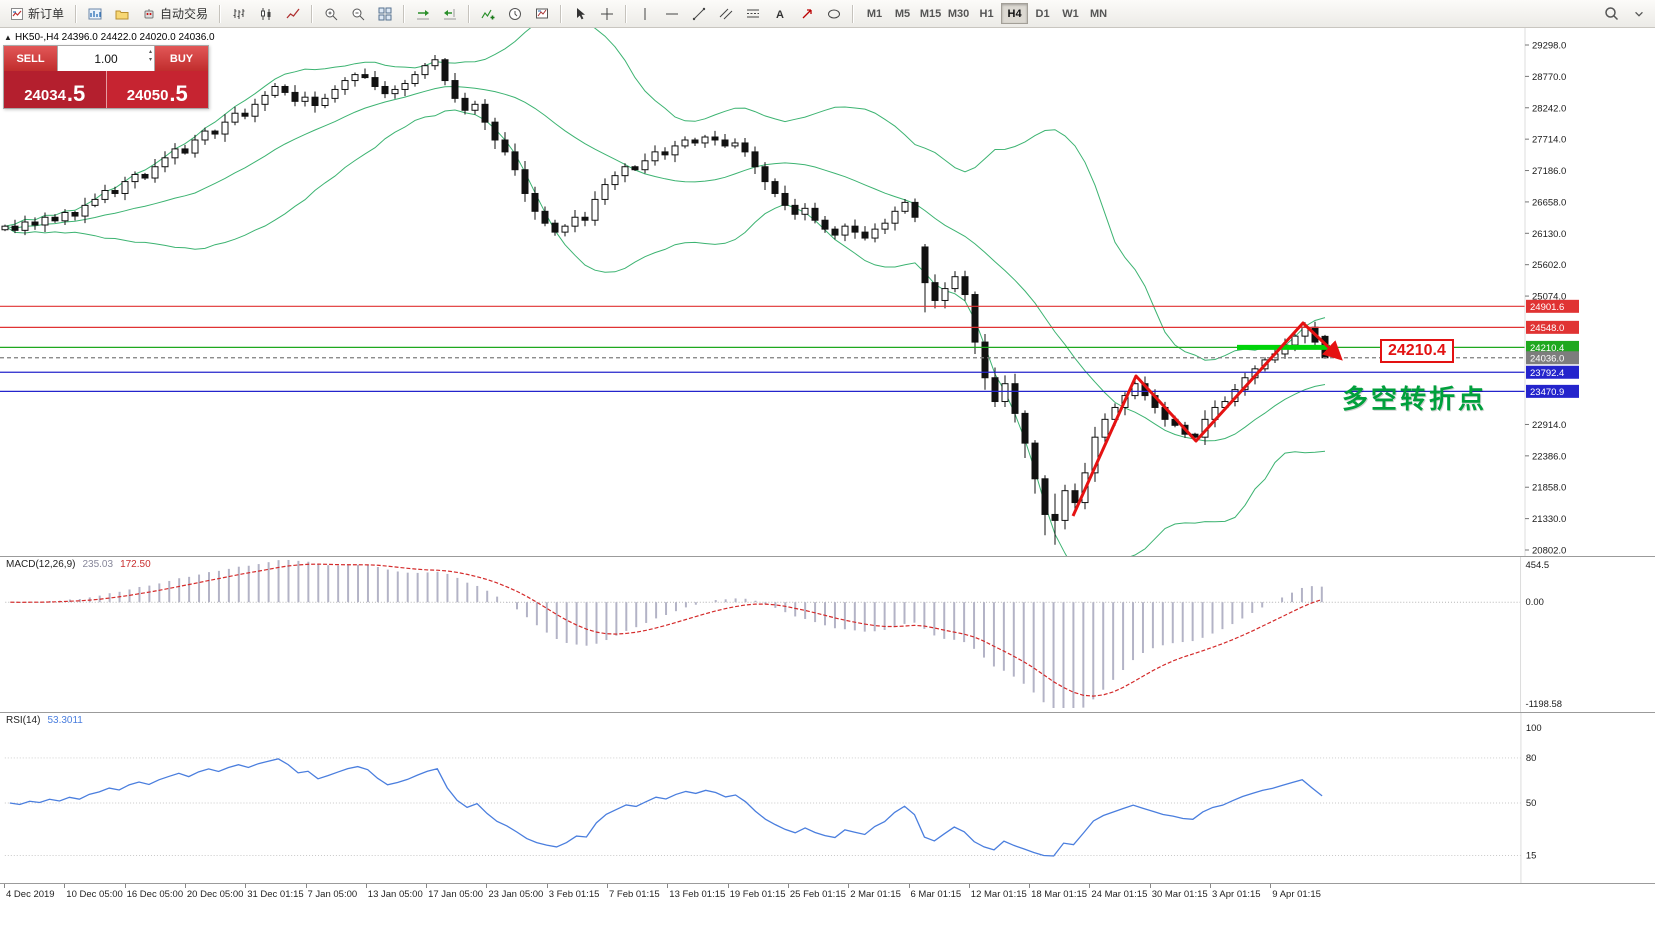 Image resolution: width=1655 pixels, height=950 pixels. I want to click on tf-button-h1: H1, so click(986, 13).